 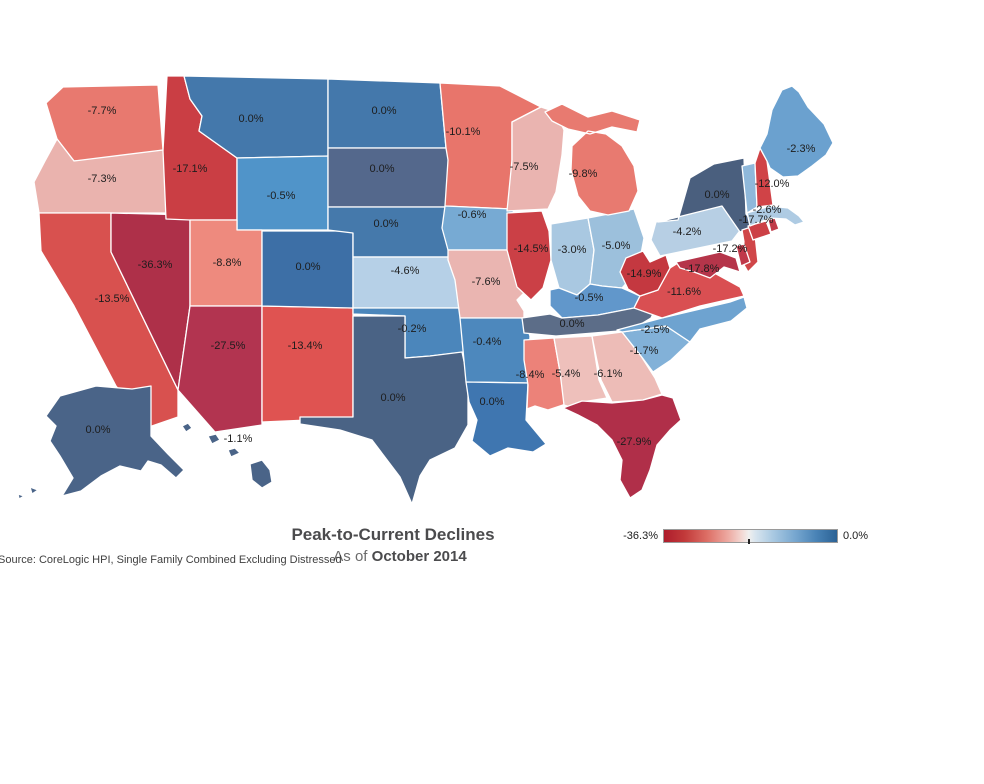 What do you see at coordinates (767, 210) in the screenshot?
I see `state-value-label-MA: -2.6%` at bounding box center [767, 210].